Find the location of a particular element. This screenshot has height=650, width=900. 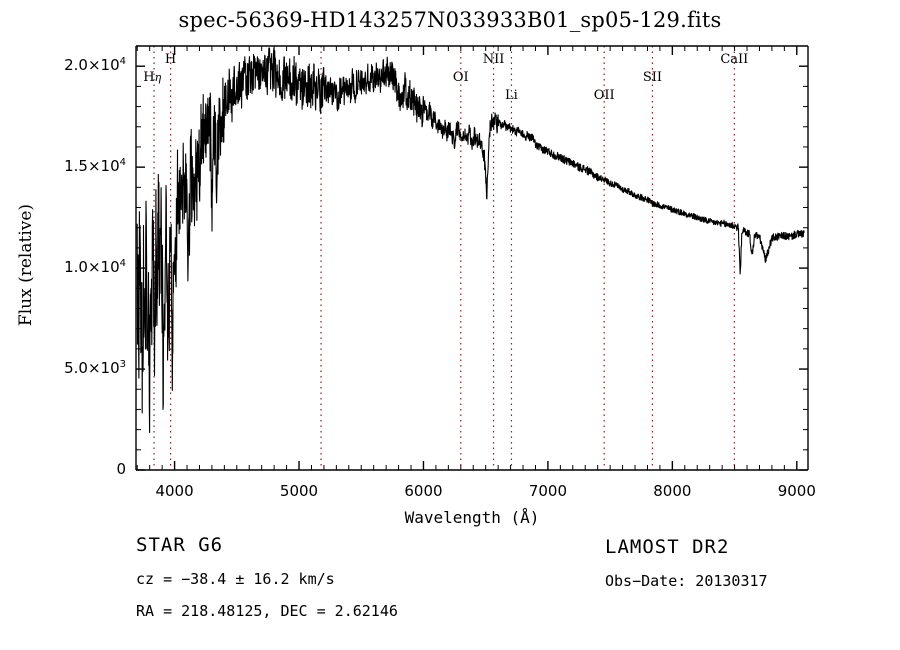

y-tick-label: 1.0×104 is located at coordinates (95, 267).